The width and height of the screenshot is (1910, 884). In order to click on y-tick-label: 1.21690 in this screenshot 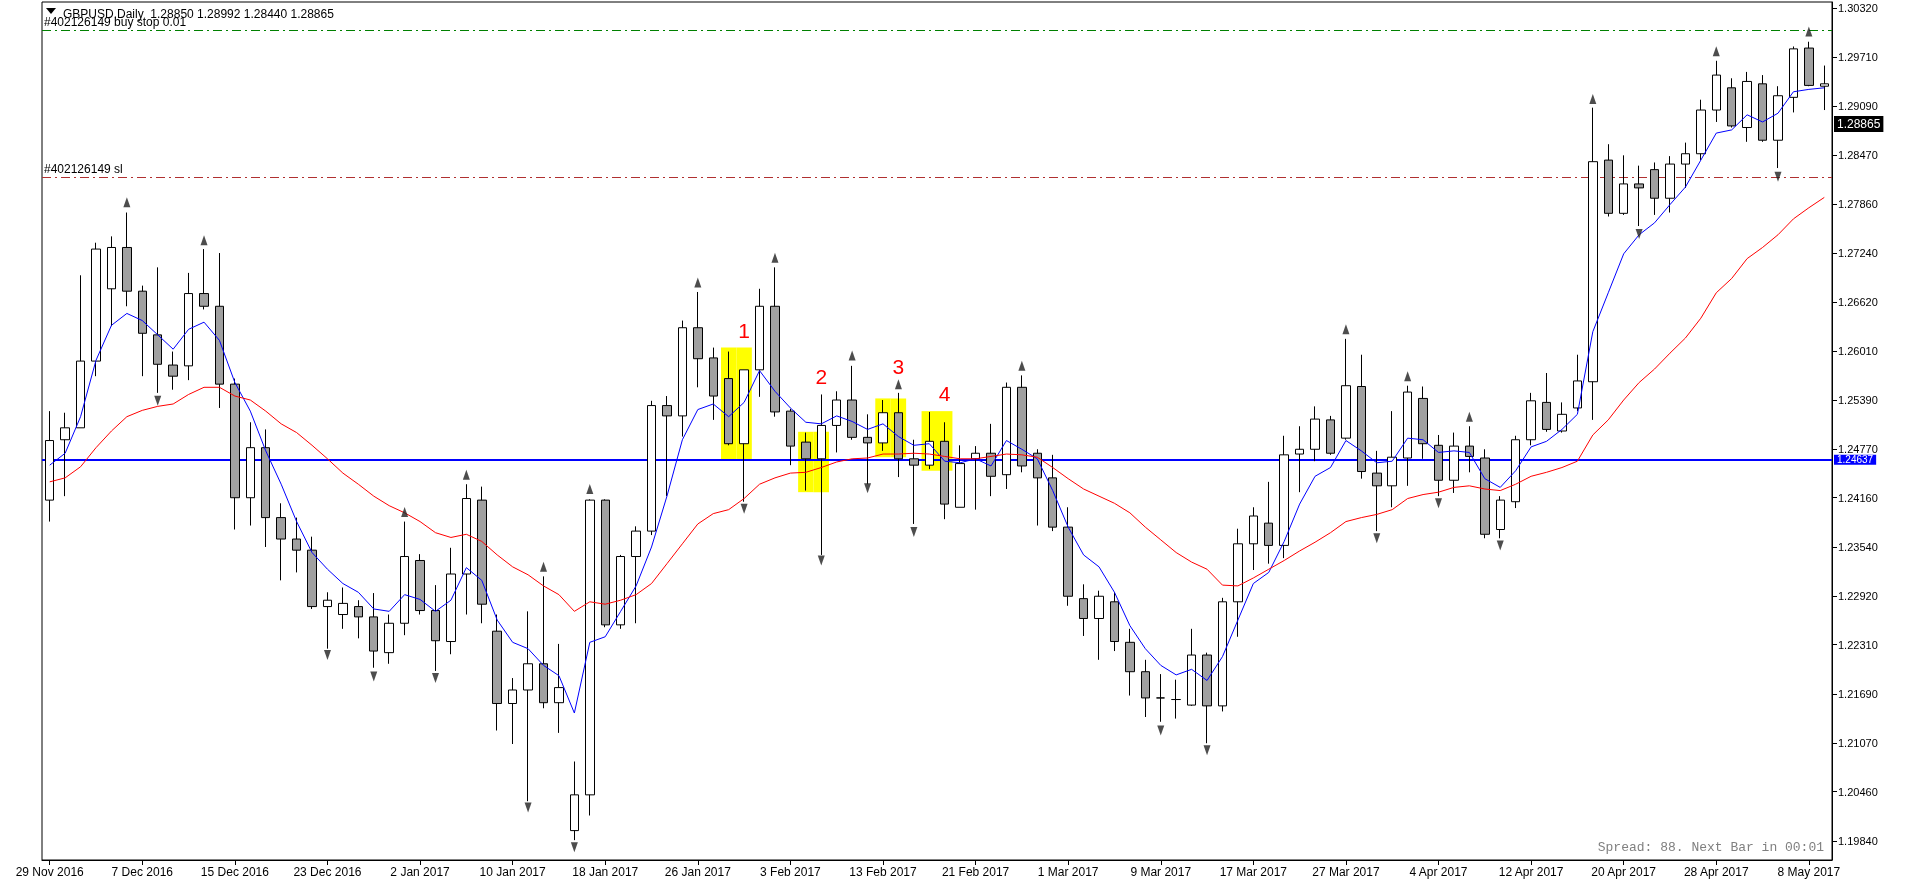, I will do `click(1858, 693)`.